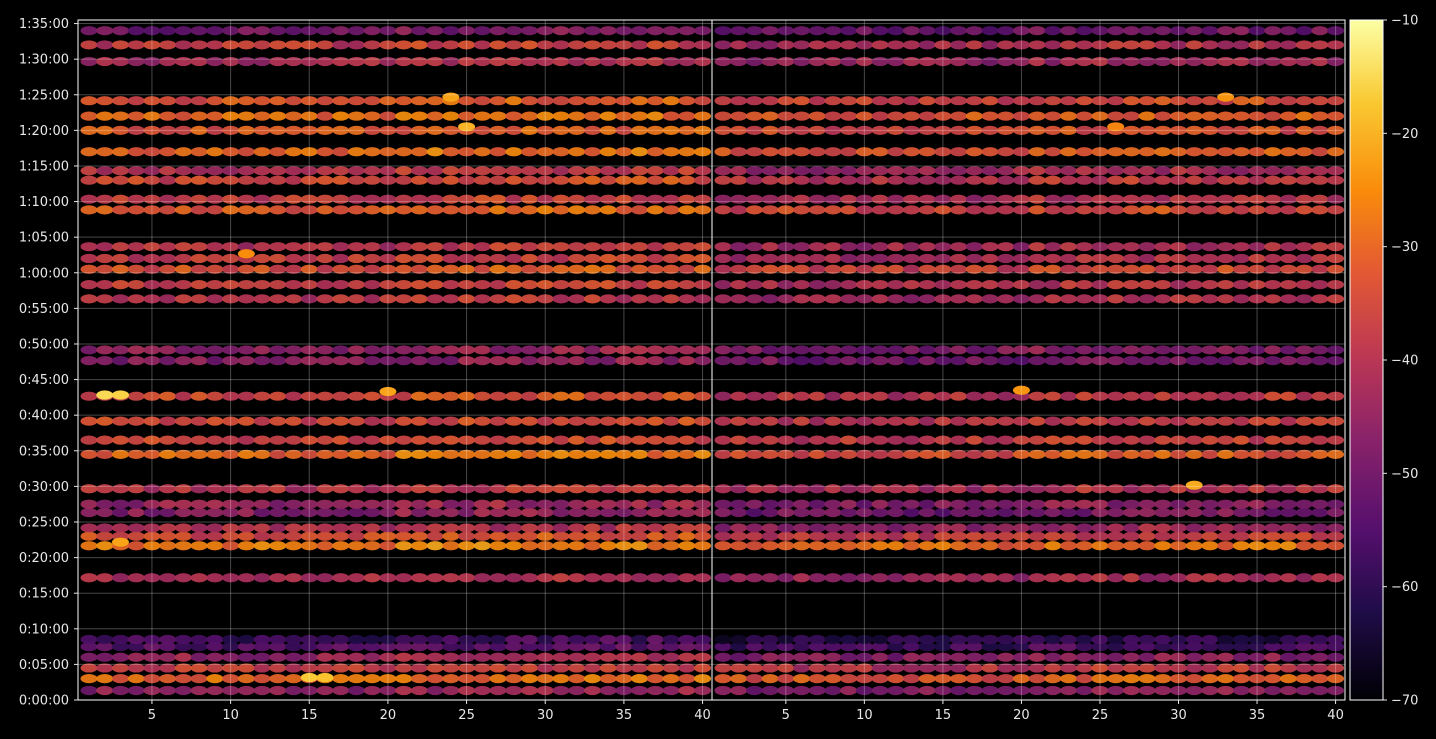 The image size is (1436, 739). What do you see at coordinates (1116, 127) in the screenshot?
I see `heat-cell-hotspot` at bounding box center [1116, 127].